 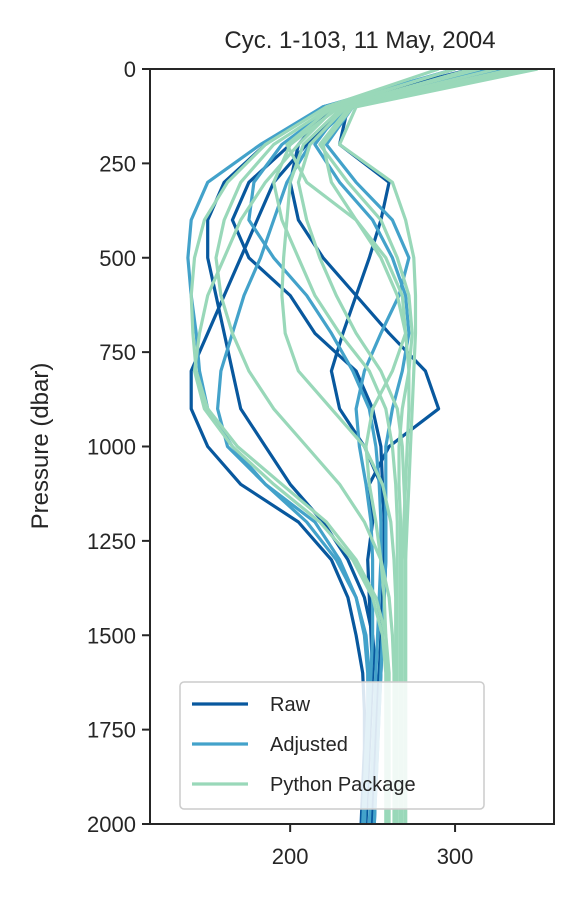 What do you see at coordinates (130, 69) in the screenshot?
I see `y-tick-label: 0` at bounding box center [130, 69].